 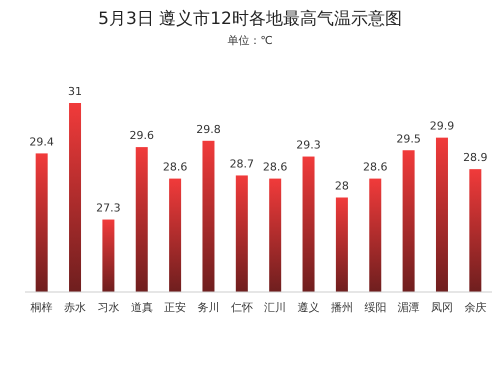 What do you see at coordinates (41, 307) in the screenshot?
I see `x-tick-label: 桐梓` at bounding box center [41, 307].